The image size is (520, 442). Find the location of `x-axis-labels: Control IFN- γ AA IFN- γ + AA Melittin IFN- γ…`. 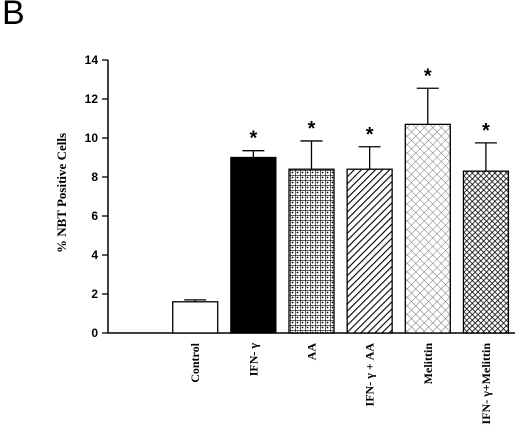

x-axis-labels: Control IFN- γ AA IFN- γ + AA Melittin IFN- γ… is located at coordinates (340, 383).